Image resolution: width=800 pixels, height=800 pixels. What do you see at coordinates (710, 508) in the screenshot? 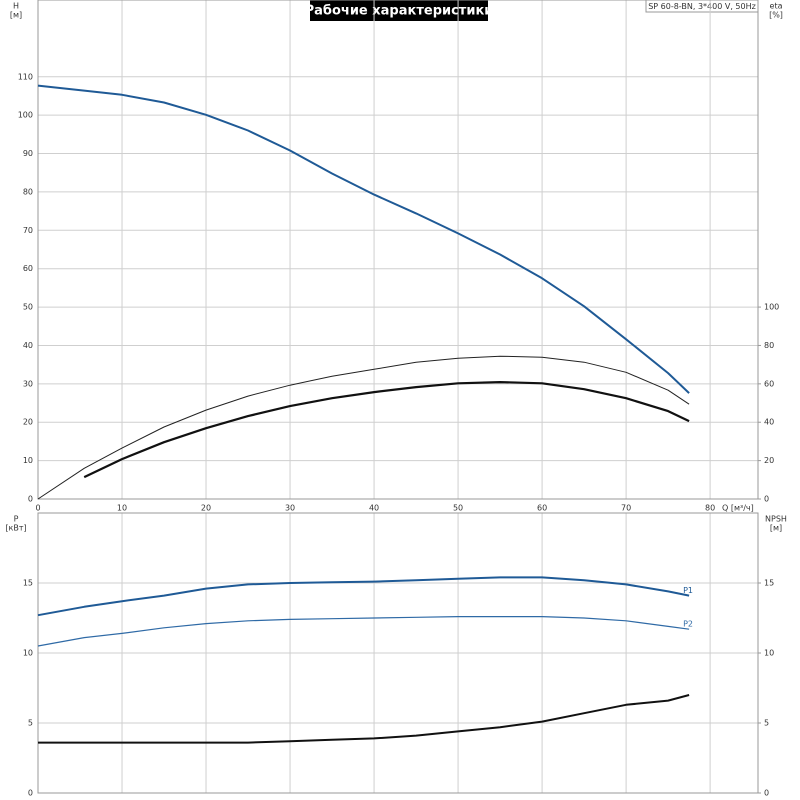
I see `x-tick-label: 80` at bounding box center [710, 508].